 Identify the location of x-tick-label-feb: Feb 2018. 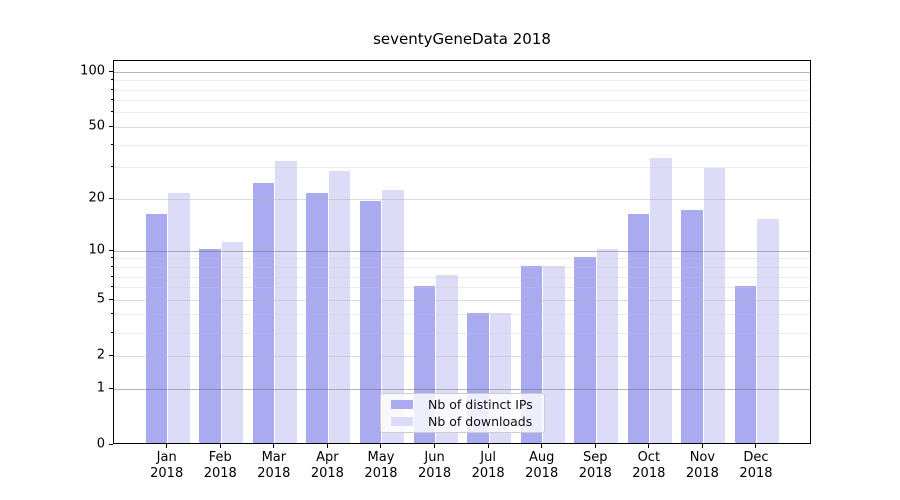
(220, 466).